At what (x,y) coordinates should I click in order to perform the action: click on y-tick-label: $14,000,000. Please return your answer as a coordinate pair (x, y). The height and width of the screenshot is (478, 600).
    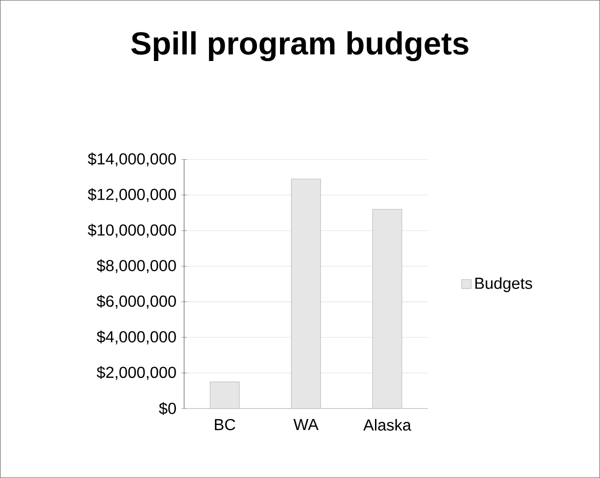
    Looking at the image, I should click on (132, 159).